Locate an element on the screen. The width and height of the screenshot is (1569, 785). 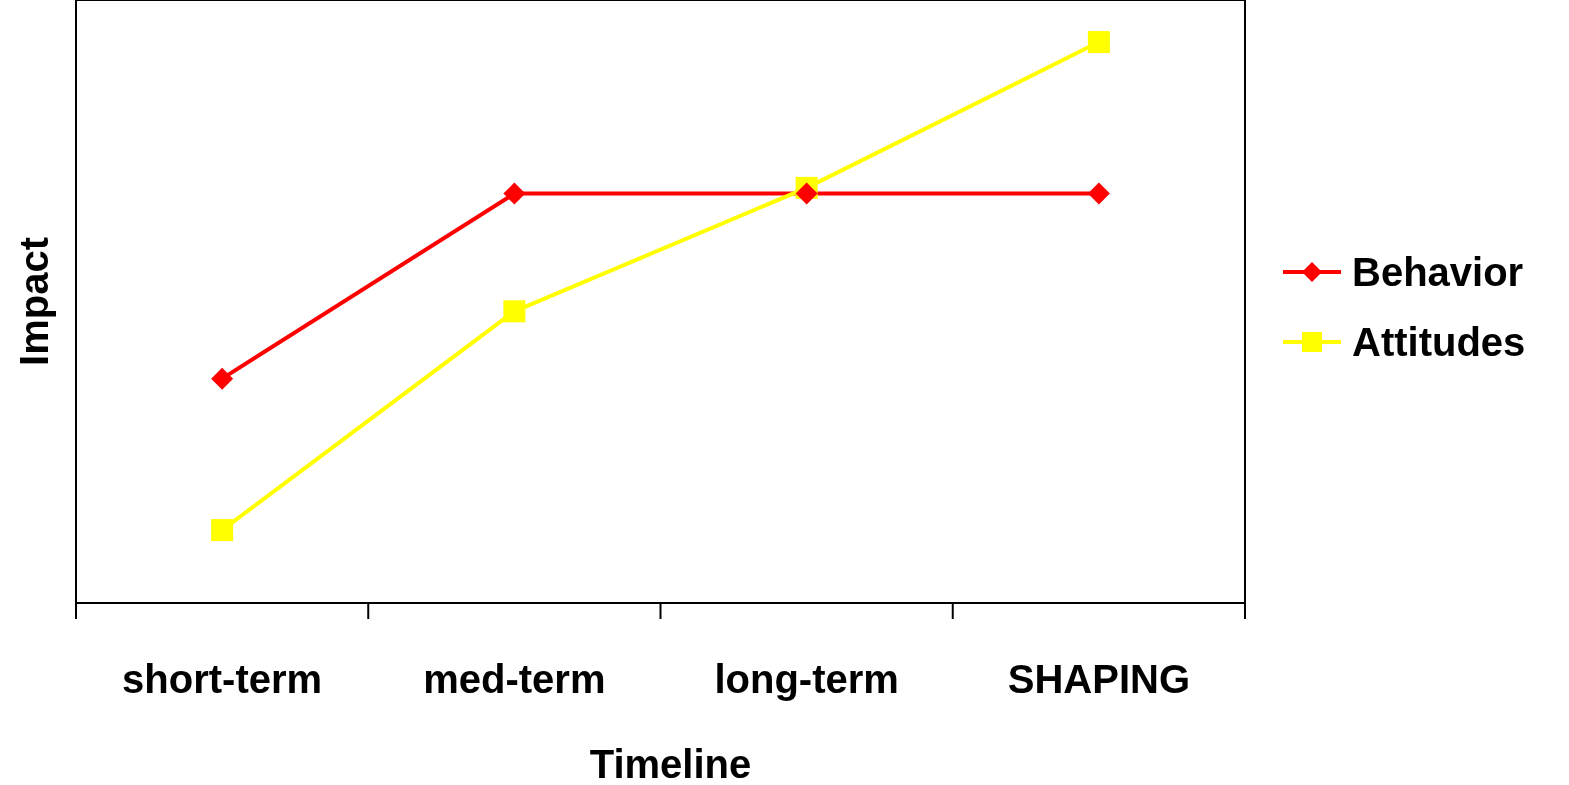
x-tick-label: short-term is located at coordinates (222, 679).